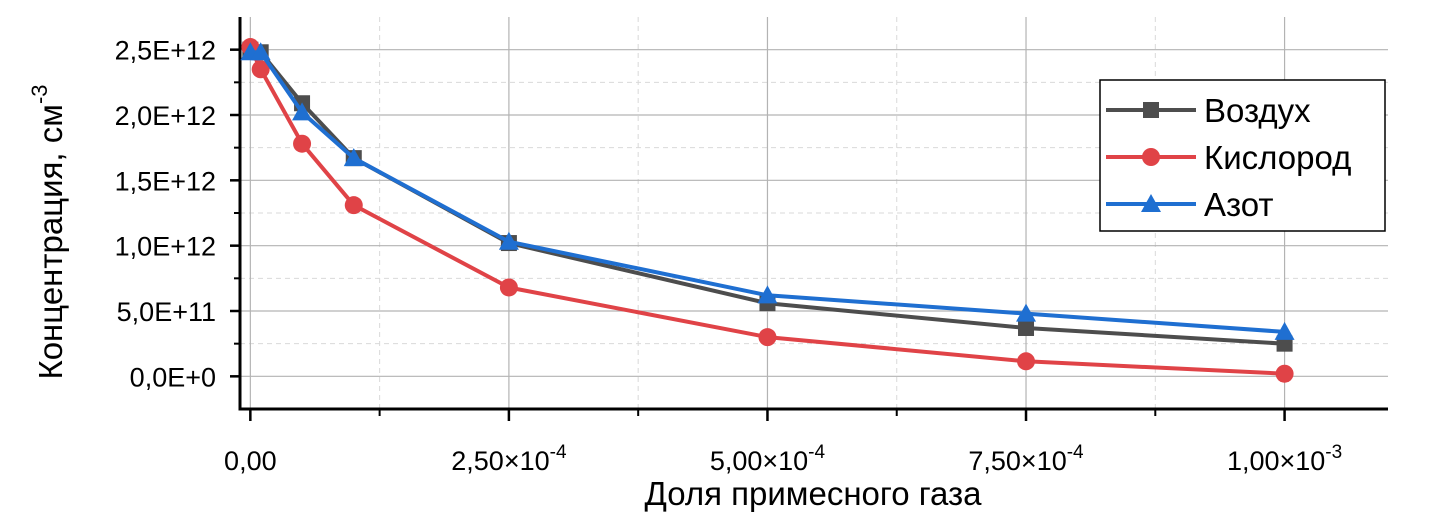 This screenshot has height=514, width=1429. I want to click on x-tick-label: 0,00, so click(250, 461).